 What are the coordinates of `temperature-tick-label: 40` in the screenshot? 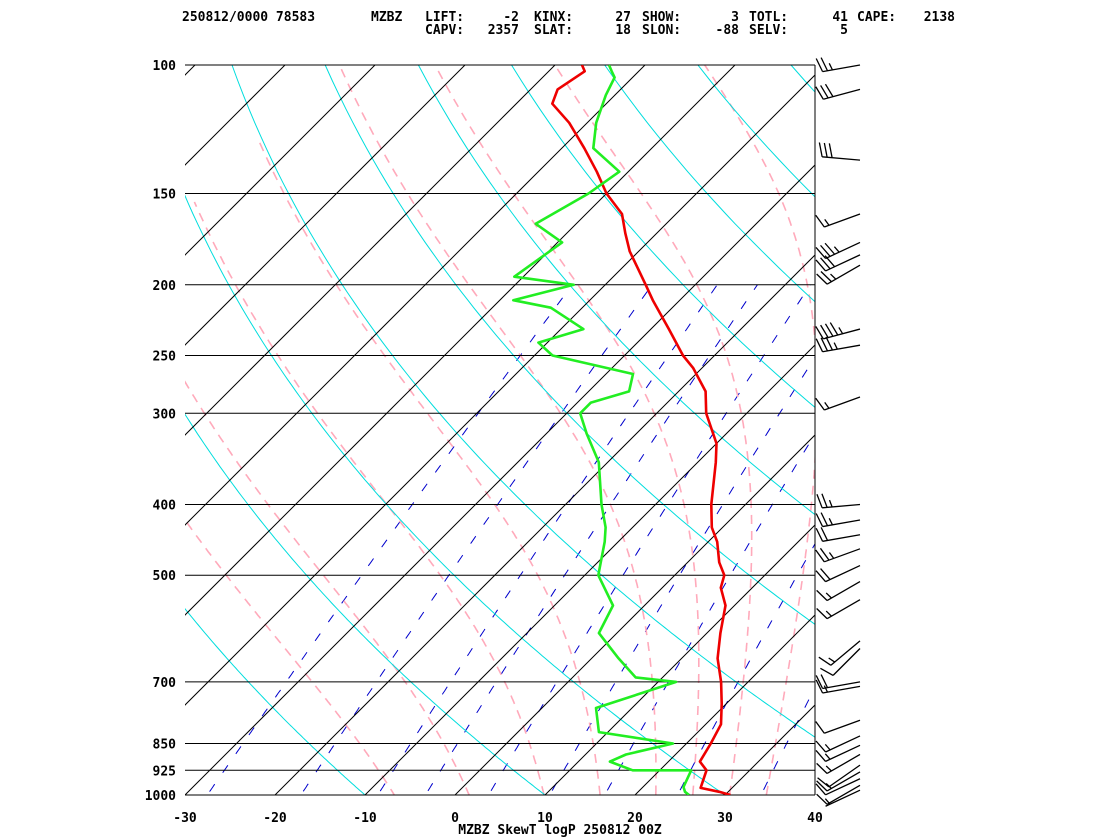 It's located at (815, 818).